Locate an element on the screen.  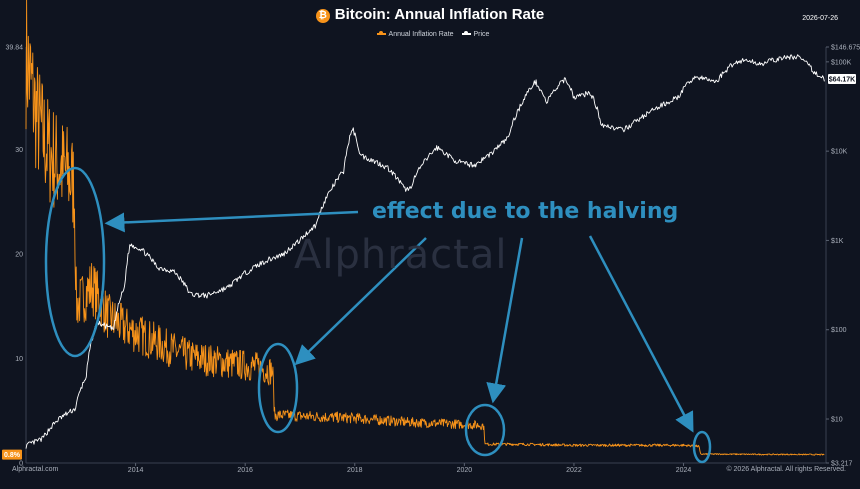
x-tick-label: 2022 is located at coordinates (574, 470).